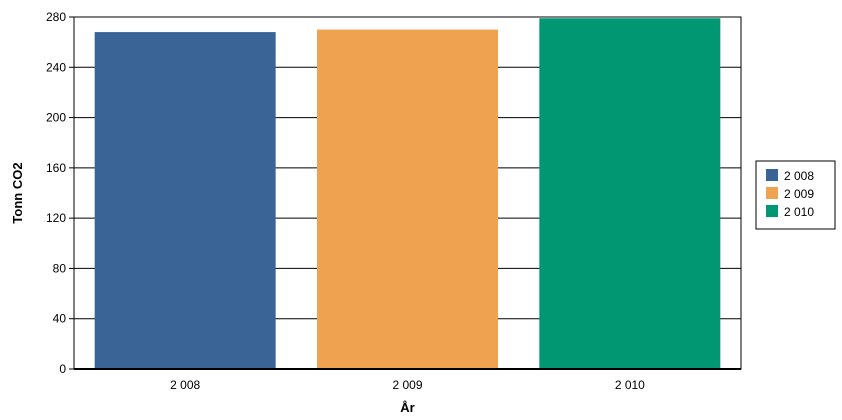 The image size is (842, 420). I want to click on x-tick-label: 2 009, so click(407, 385).